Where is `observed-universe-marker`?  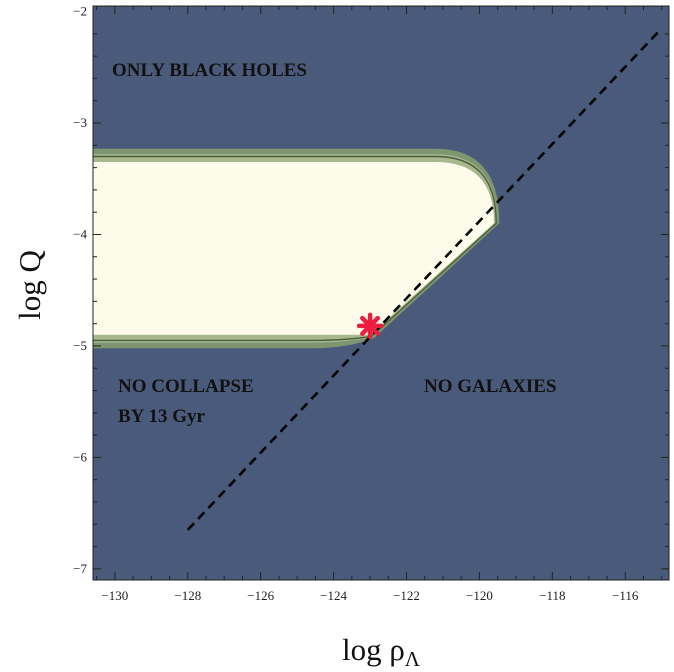
observed-universe-marker is located at coordinates (370, 326).